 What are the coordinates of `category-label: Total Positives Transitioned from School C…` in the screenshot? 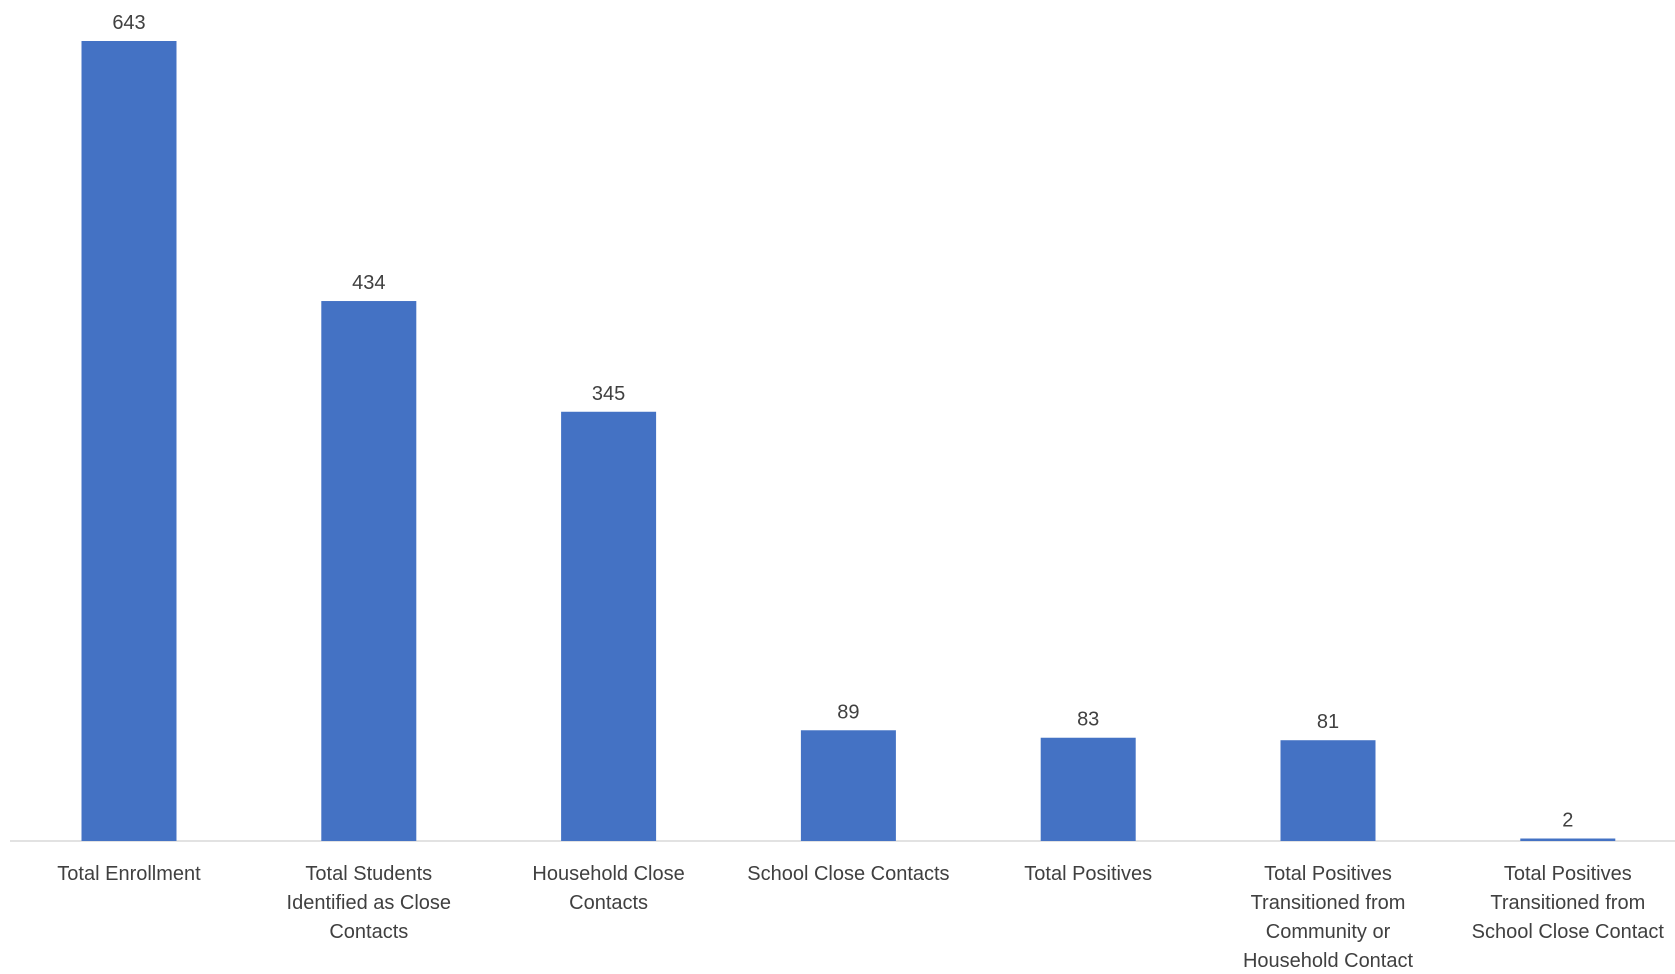 It's located at (1568, 903).